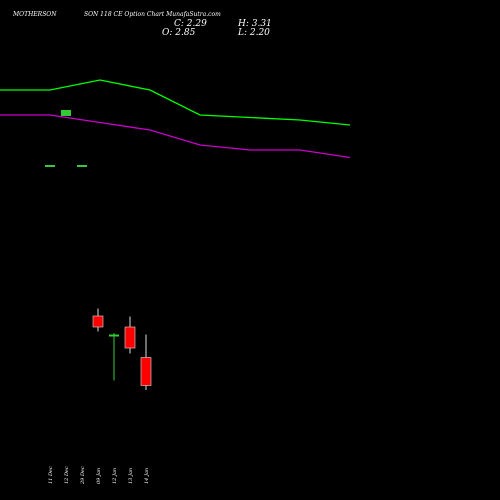  What do you see at coordinates (83, 475) in the screenshot?
I see `x-tick-label: 29 Dec` at bounding box center [83, 475].